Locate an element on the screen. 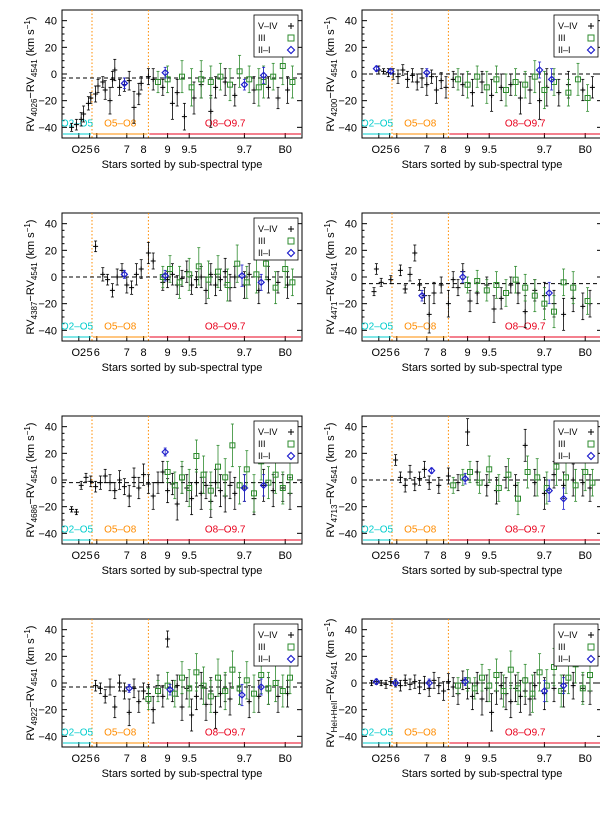 This screenshot has height=816, width=600. y-label-part: −1 is located at coordinates (327, 627).